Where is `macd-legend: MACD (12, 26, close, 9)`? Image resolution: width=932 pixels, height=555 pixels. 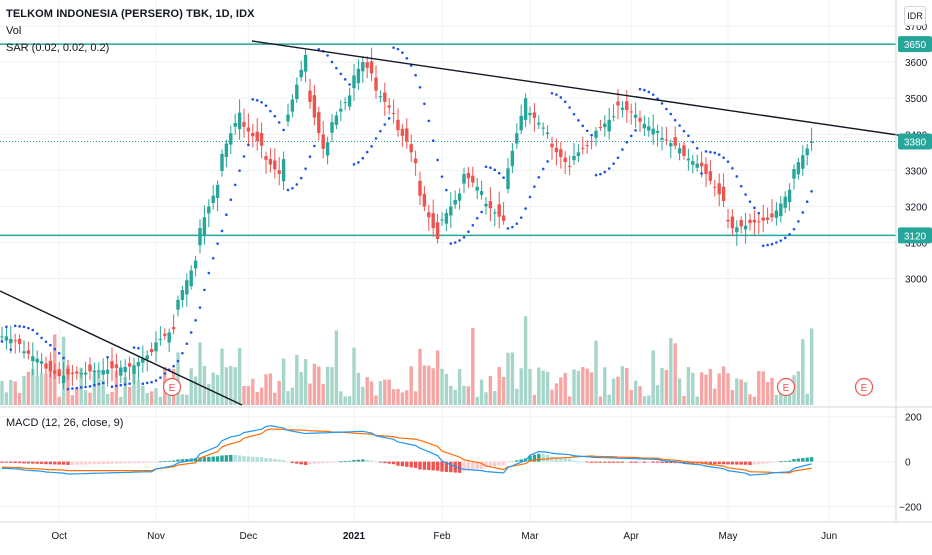
macd-legend: MACD (12, 26, close, 9) is located at coordinates (65, 423).